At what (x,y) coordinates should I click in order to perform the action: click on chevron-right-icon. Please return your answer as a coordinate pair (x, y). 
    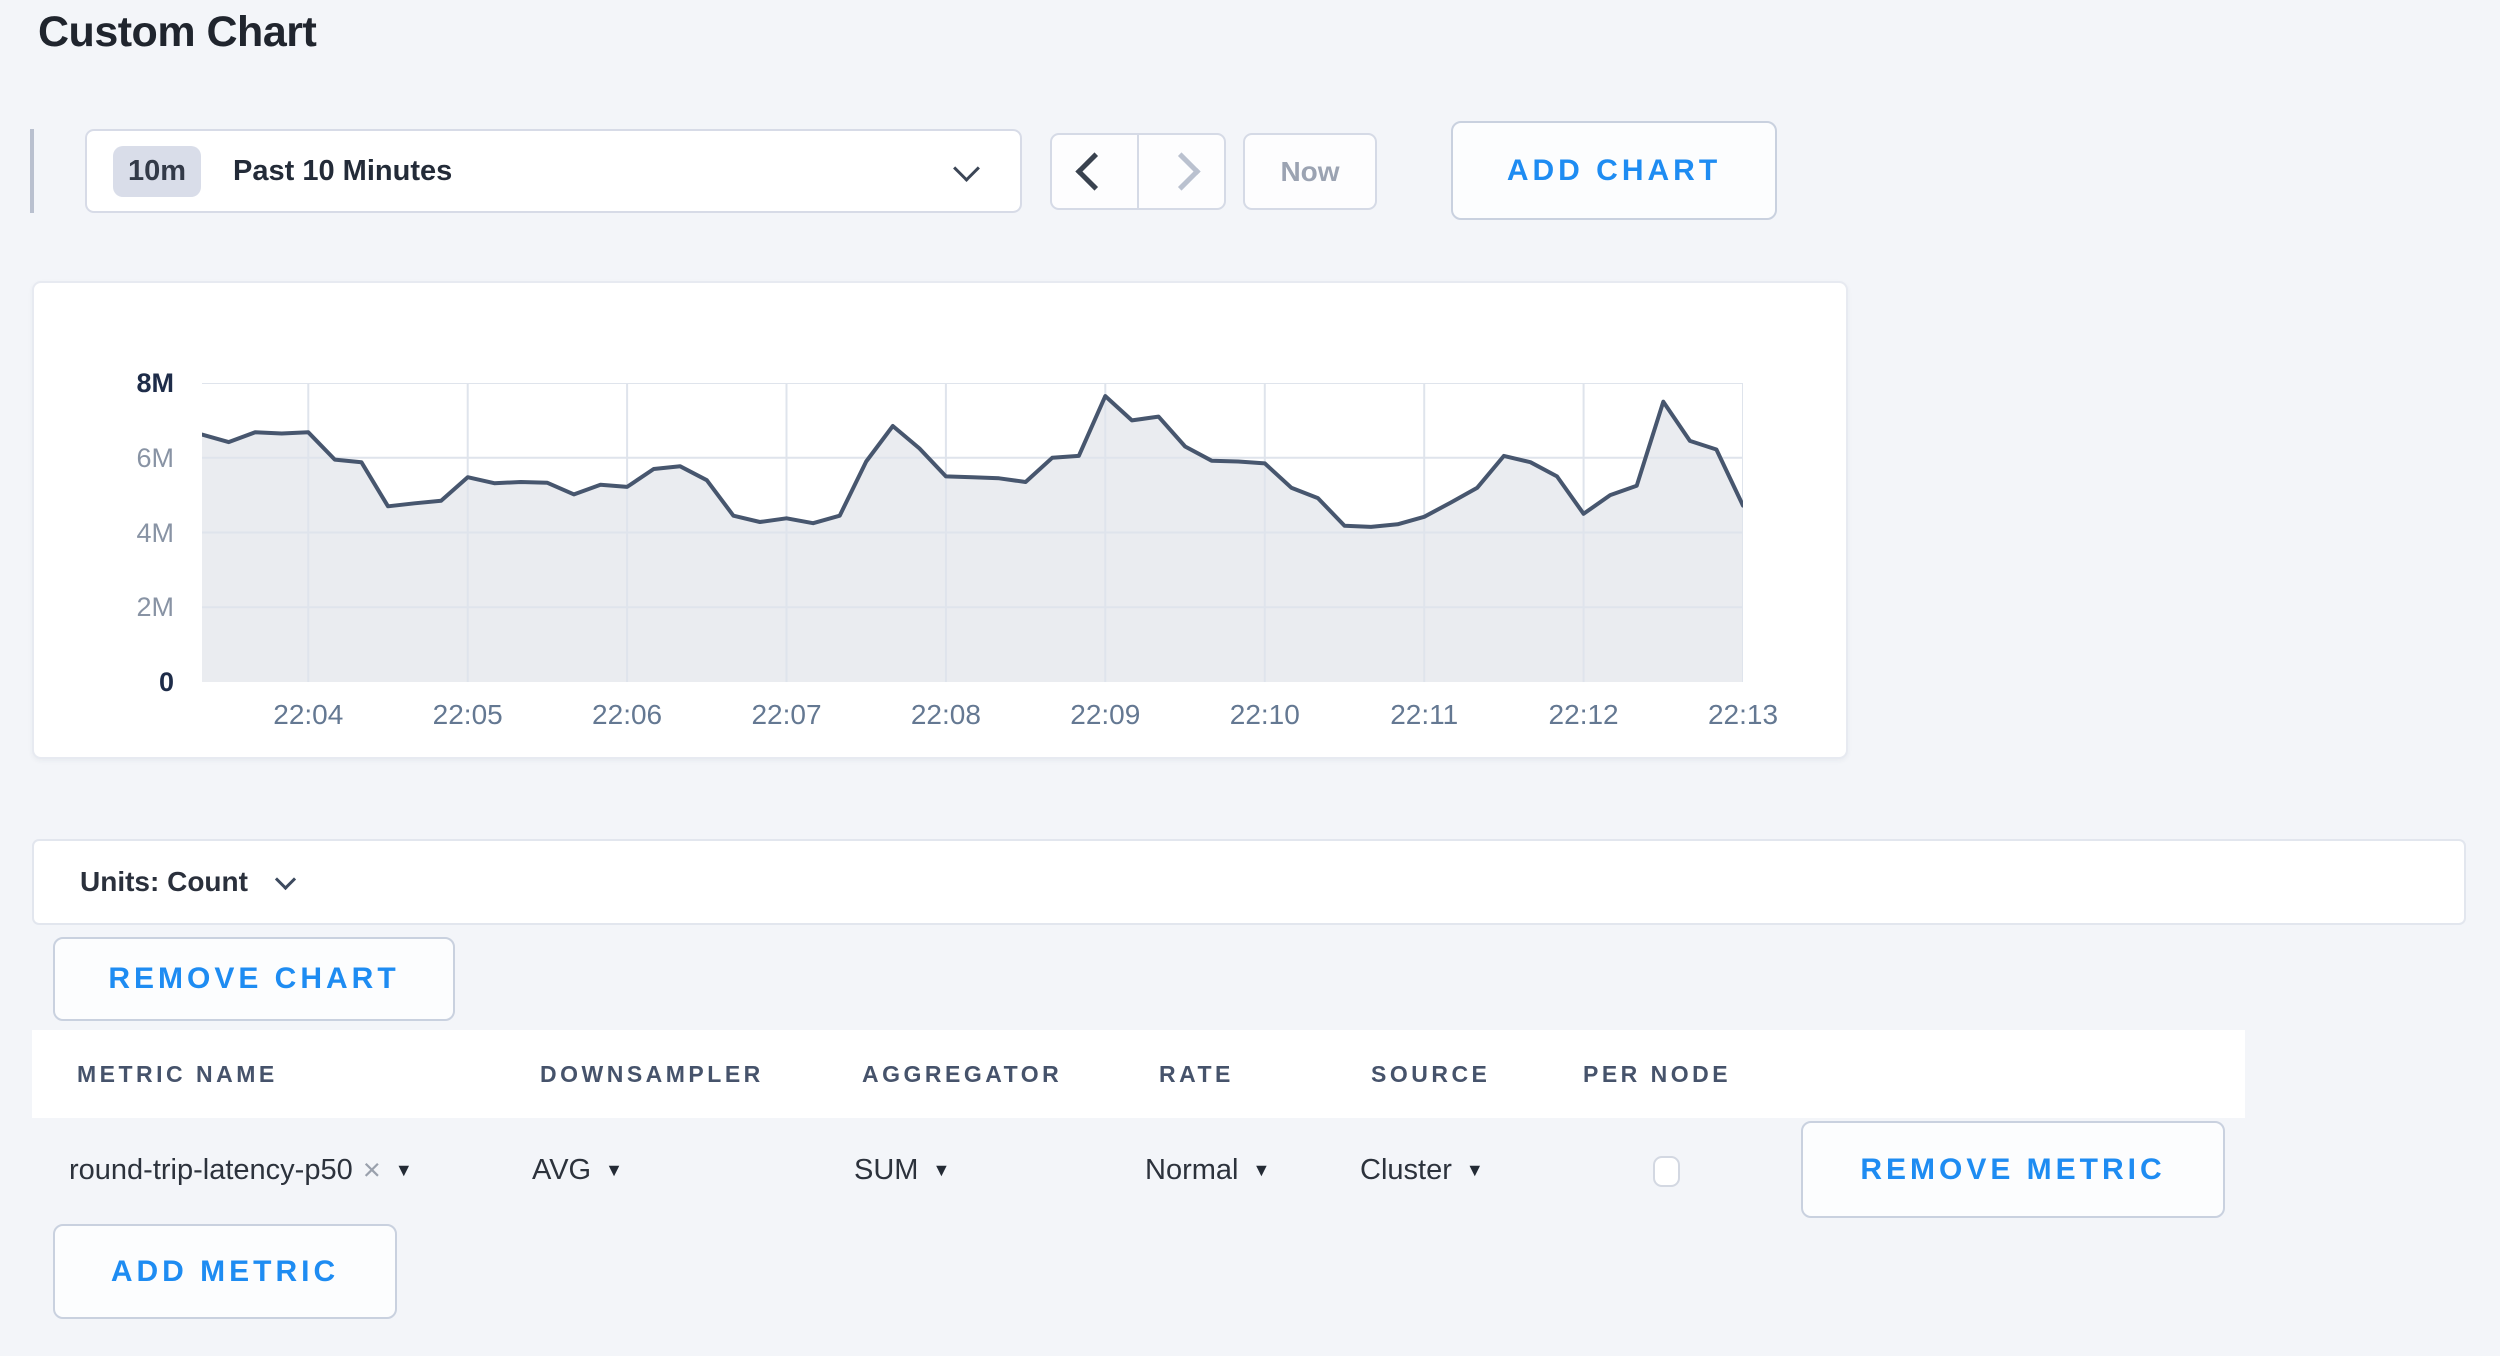
    Looking at the image, I should click on (1181, 171).